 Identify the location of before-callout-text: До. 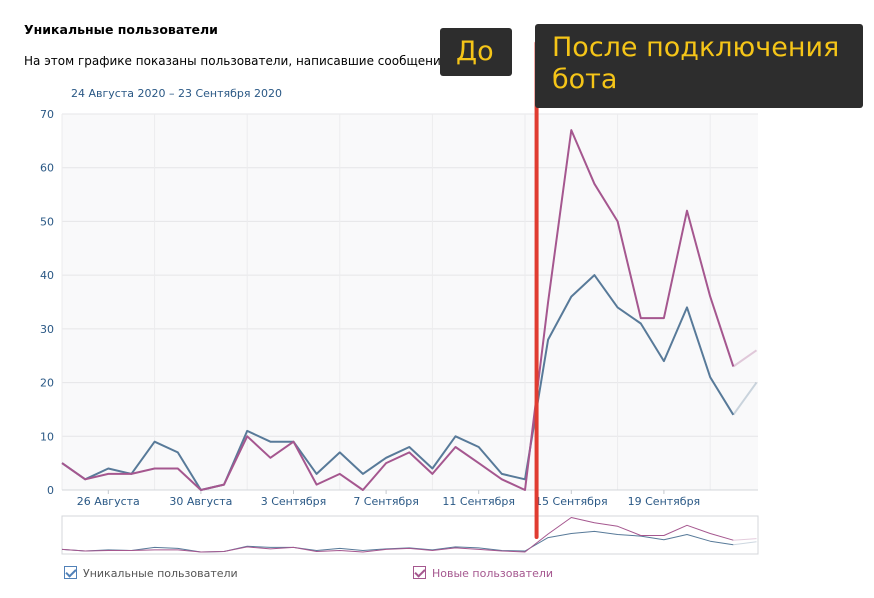
(475, 51).